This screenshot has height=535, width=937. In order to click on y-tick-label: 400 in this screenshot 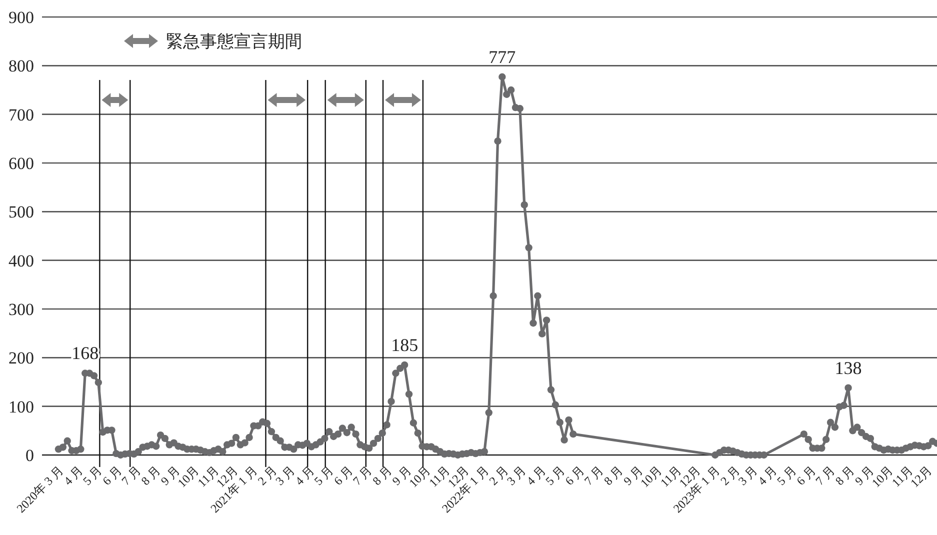, I will do `click(21, 260)`.